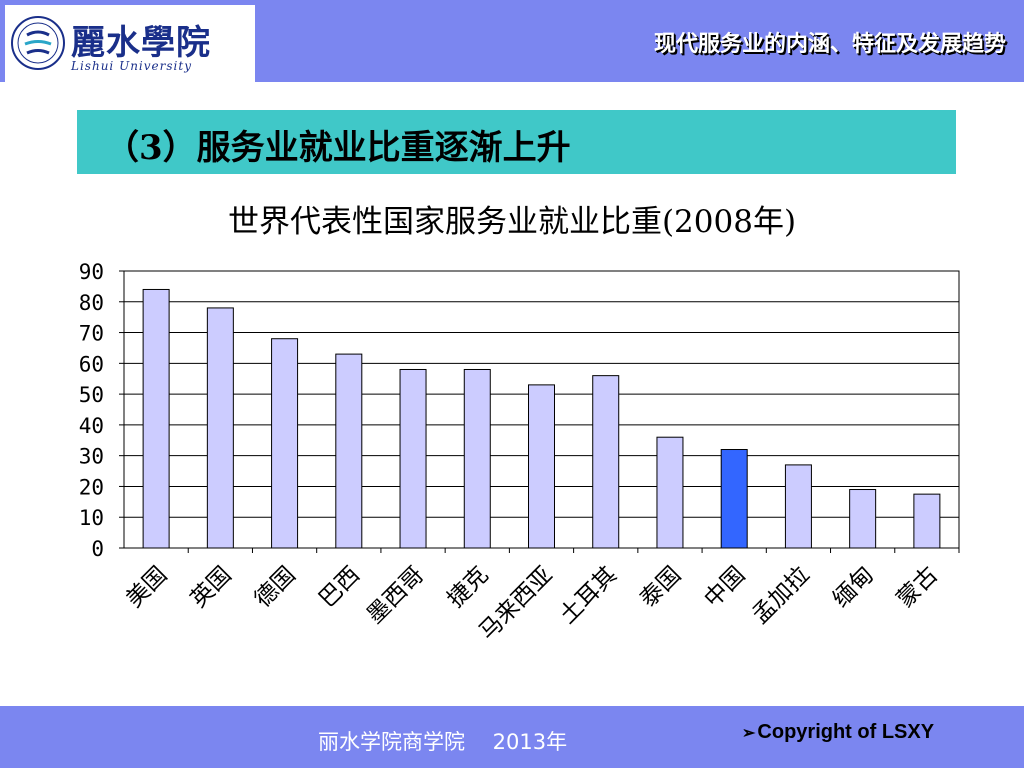 The image size is (1024, 768). Describe the element at coordinates (588, 595) in the screenshot. I see `x-category-label: 土耳其` at that location.